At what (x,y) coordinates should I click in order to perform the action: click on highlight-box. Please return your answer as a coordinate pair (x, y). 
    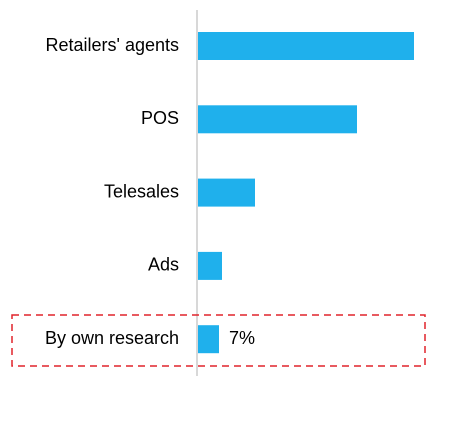
    Looking at the image, I should click on (218, 340).